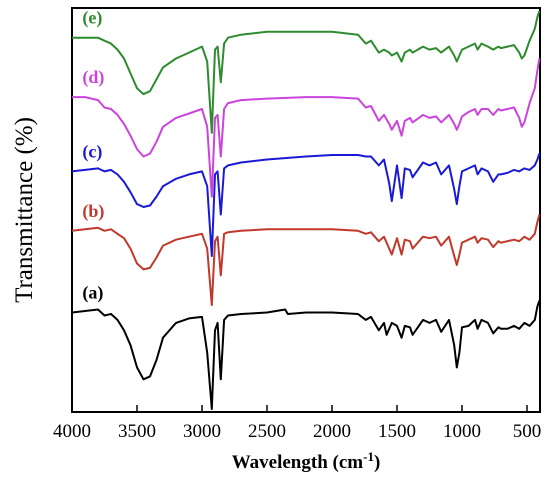 The height and width of the screenshot is (500, 550). What do you see at coordinates (92, 292) in the screenshot?
I see `series-label-0: (a)` at bounding box center [92, 292].